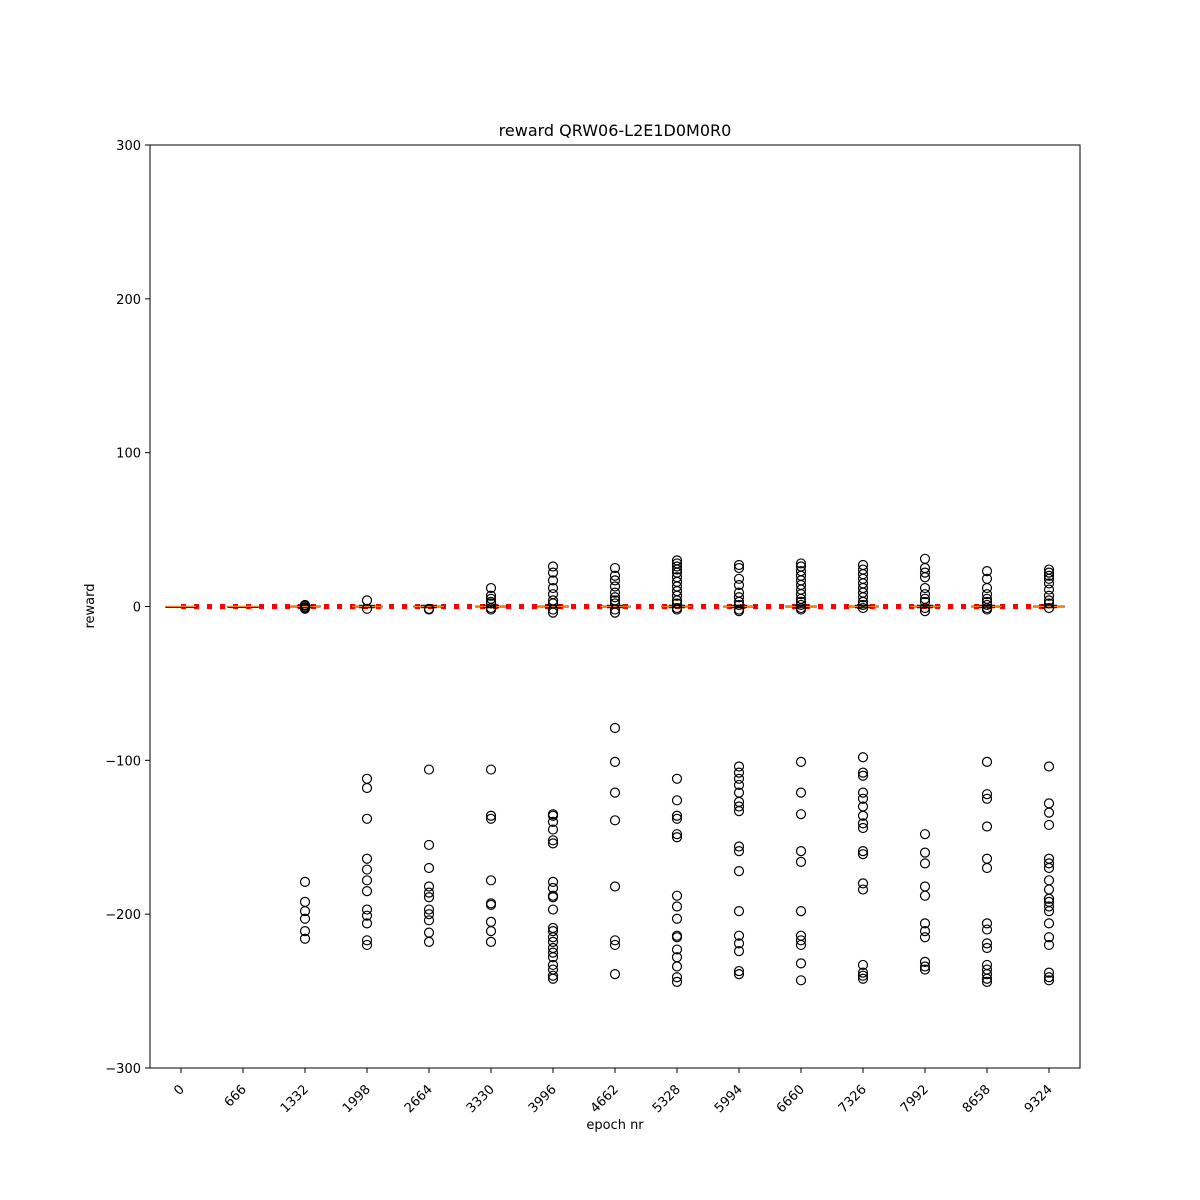  Describe the element at coordinates (123, 915) in the screenshot. I see `y-tick-label: −200` at that location.